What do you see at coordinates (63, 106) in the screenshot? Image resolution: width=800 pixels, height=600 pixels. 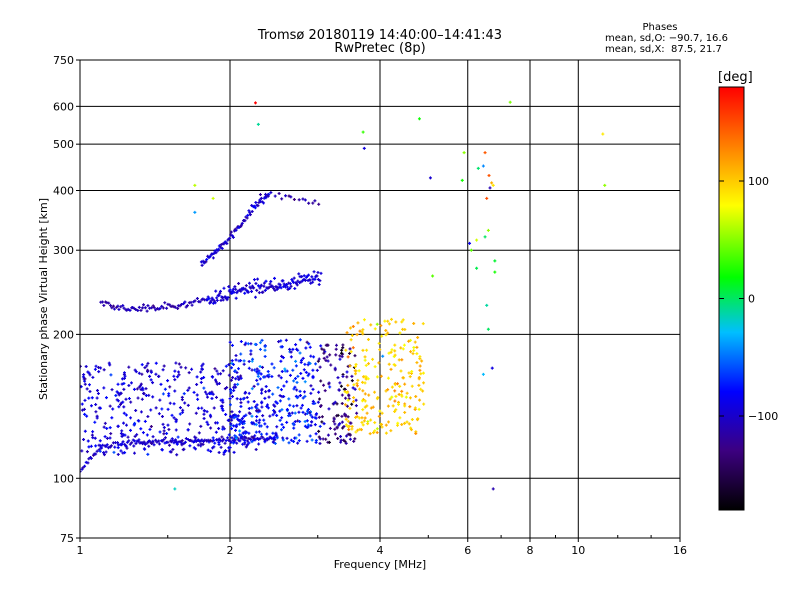 I see `y-tick-label: 600` at bounding box center [63, 106].